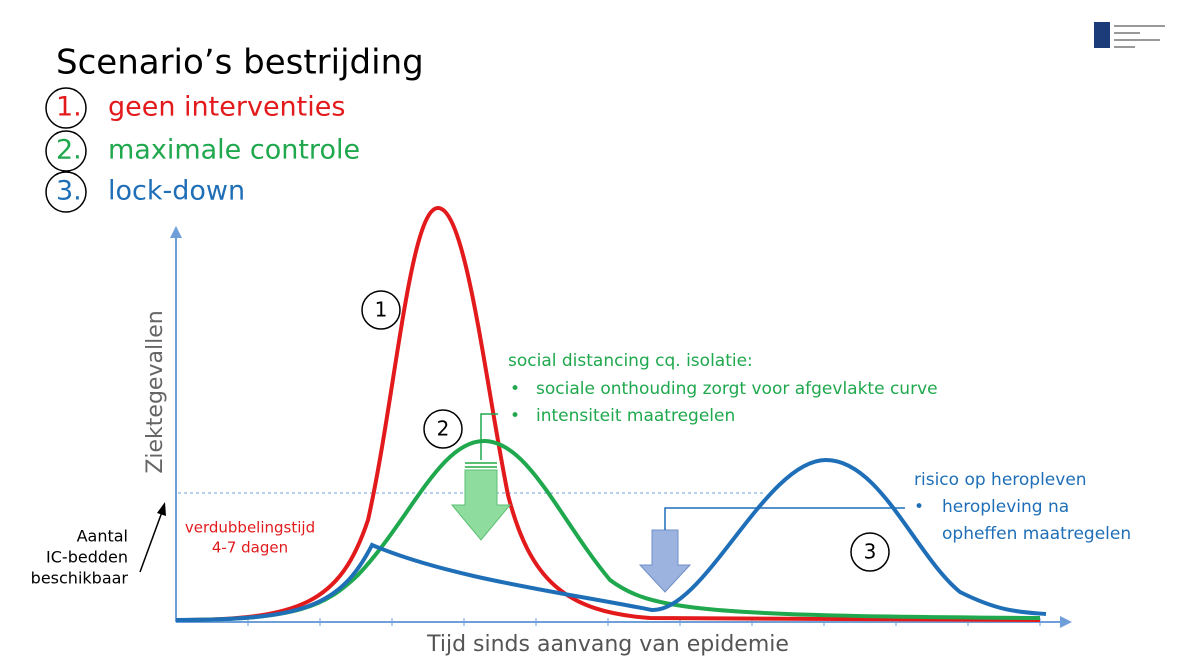 Image resolution: width=1200 pixels, height=667 pixels. What do you see at coordinates (226, 107) in the screenshot?
I see `scenario-label: geen interventies` at bounding box center [226, 107].